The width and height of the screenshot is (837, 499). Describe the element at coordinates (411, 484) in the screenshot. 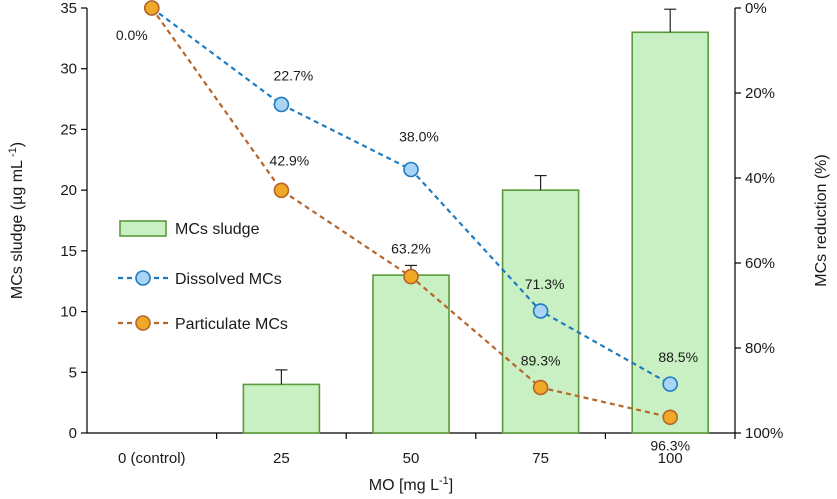

I see `x-axis-title: MO [mg L-1]` at that location.